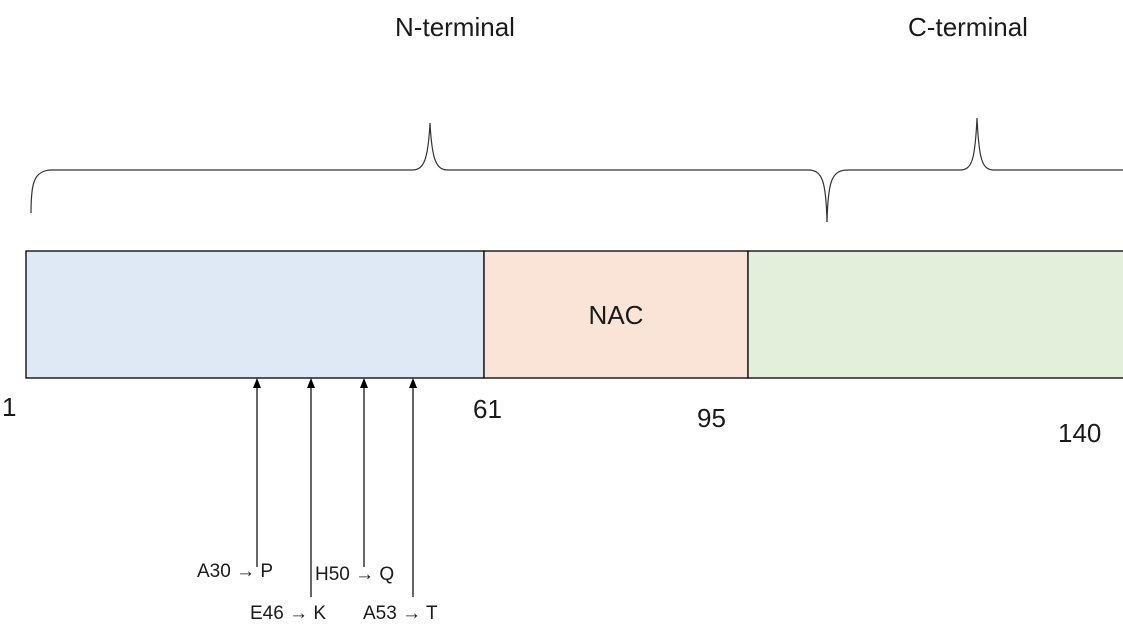 The height and width of the screenshot is (627, 1123). What do you see at coordinates (257, 383) in the screenshot?
I see `a30p-arrowhead` at bounding box center [257, 383].